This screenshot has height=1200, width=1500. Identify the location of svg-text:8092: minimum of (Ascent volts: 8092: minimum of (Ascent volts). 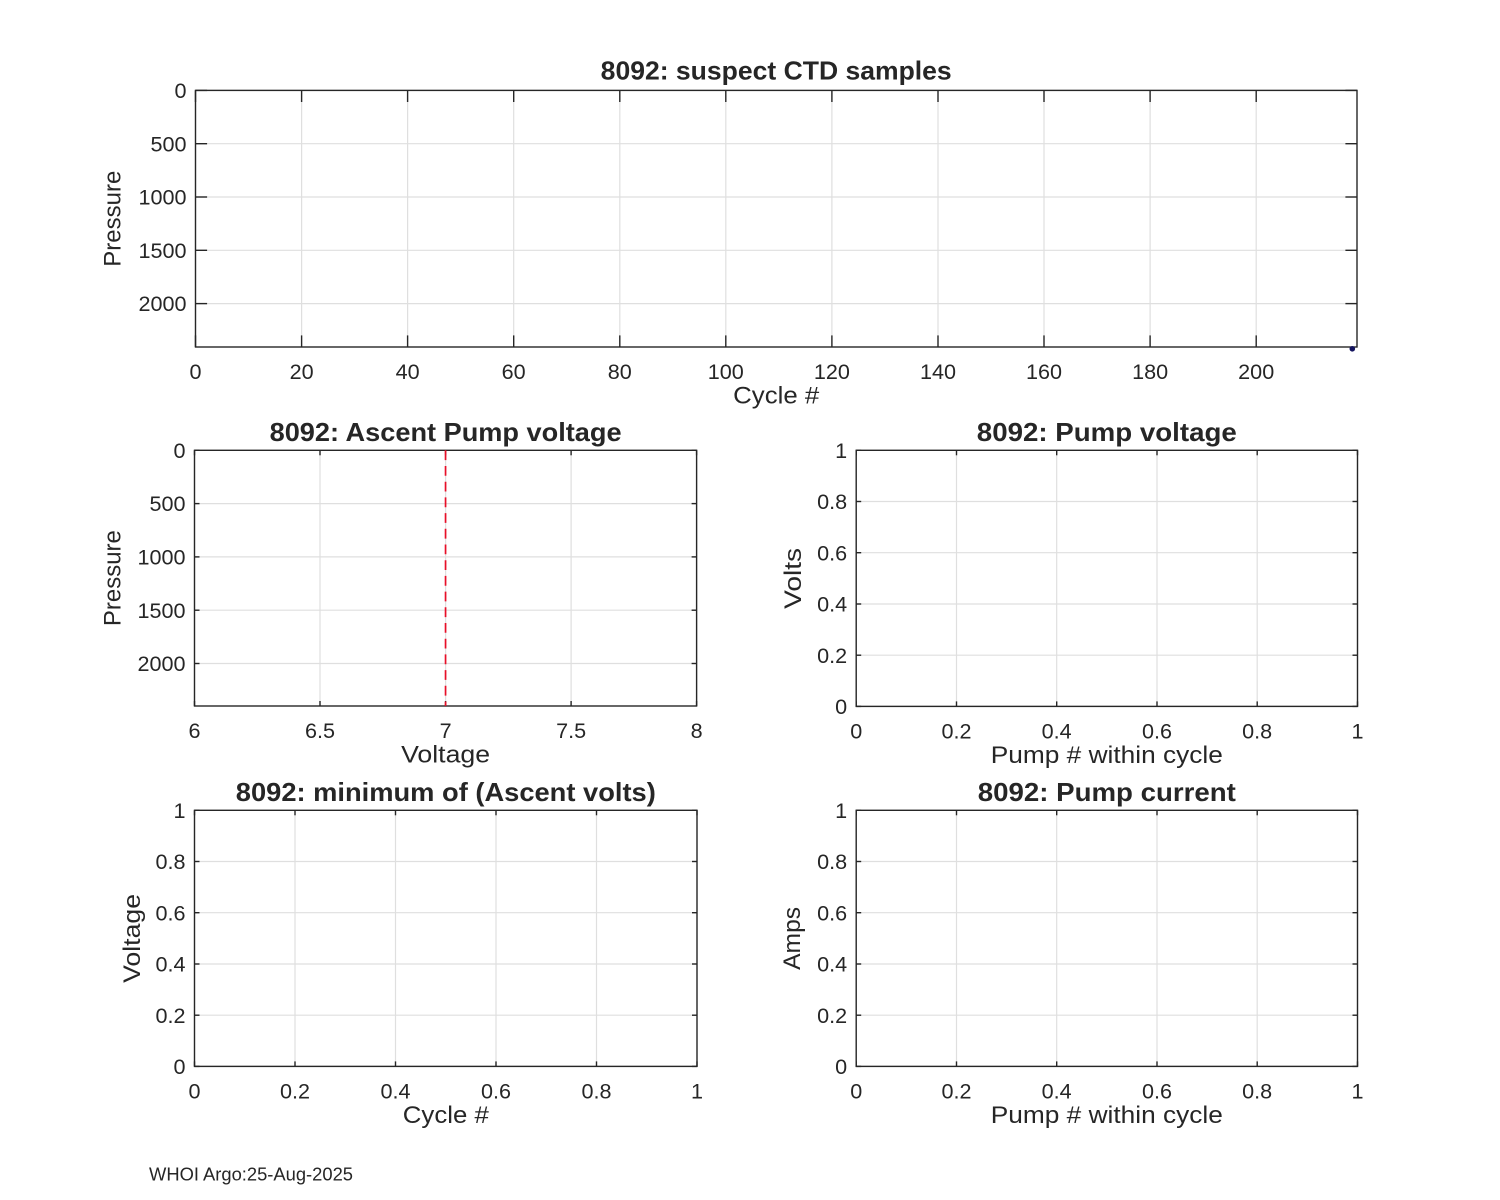
(446, 792).